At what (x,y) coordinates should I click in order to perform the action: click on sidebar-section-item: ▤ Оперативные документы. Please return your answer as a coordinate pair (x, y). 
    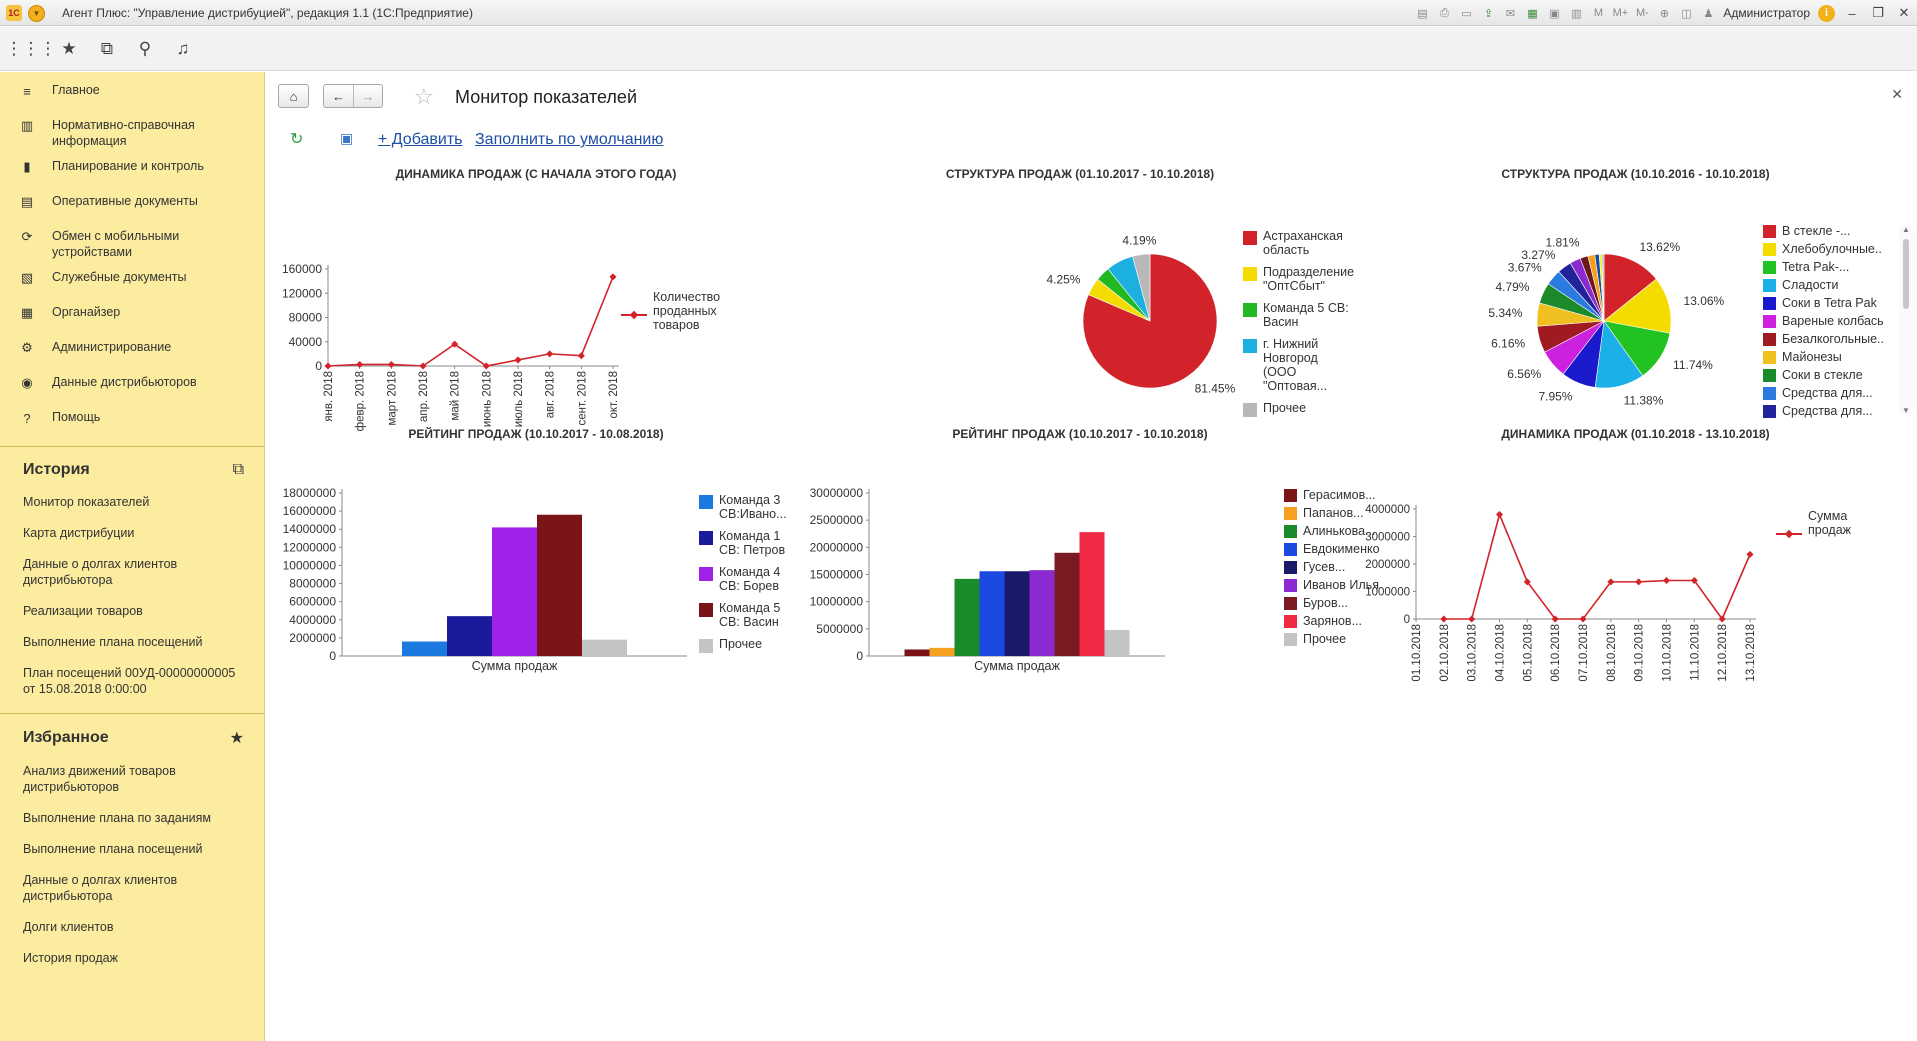
    Looking at the image, I should click on (132, 206).